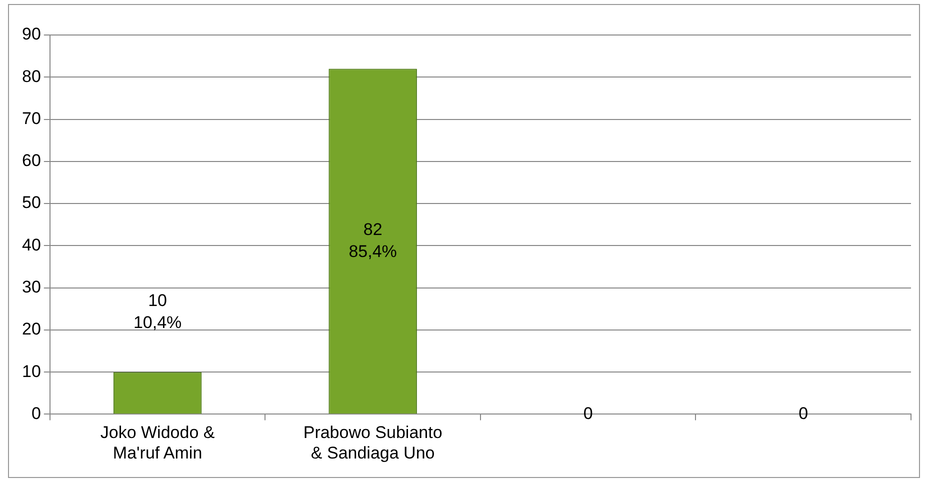 The image size is (930, 485). I want to click on x-tick-label: Joko Widodo & Ma'ruf Amin, so click(158, 442).